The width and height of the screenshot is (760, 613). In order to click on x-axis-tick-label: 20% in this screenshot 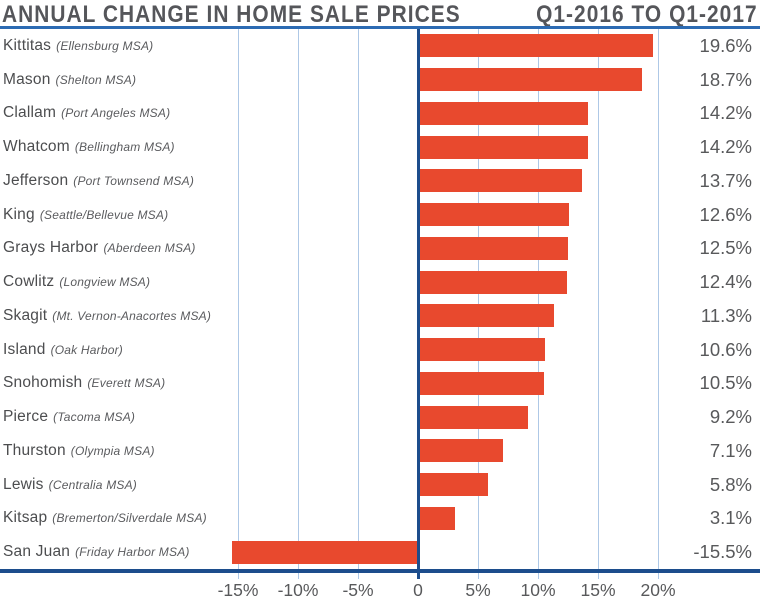, I will do `click(658, 590)`.